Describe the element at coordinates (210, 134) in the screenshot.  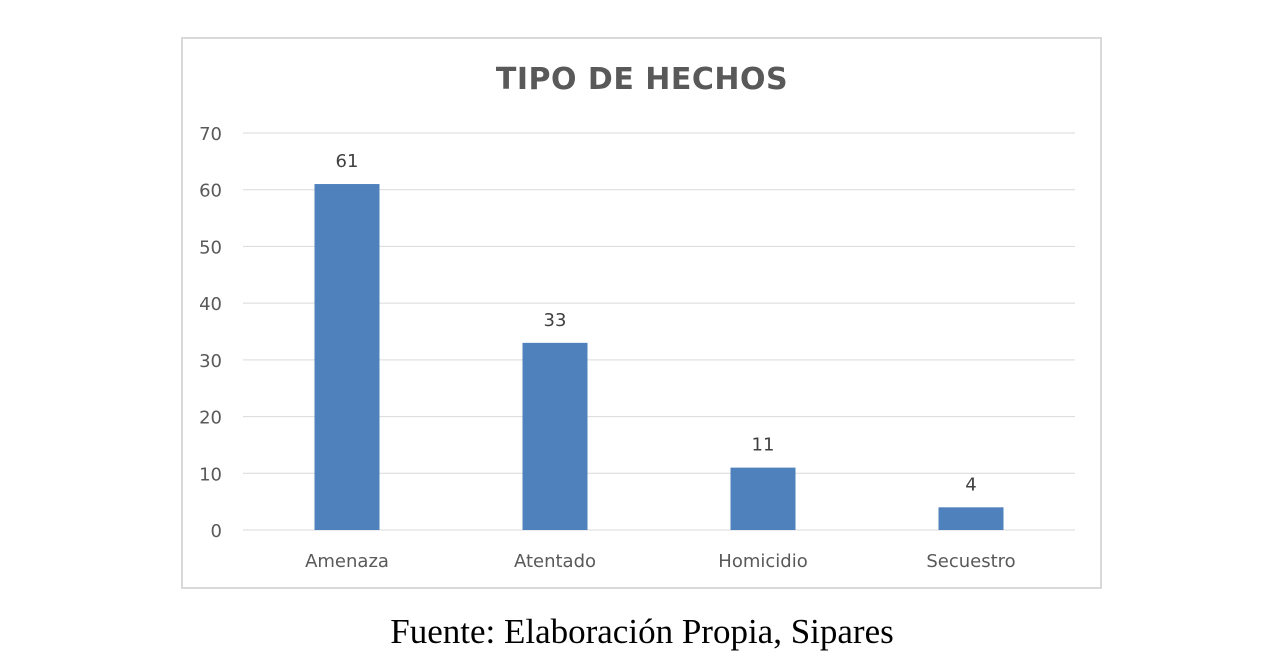
I see `y-tick-label: 70` at that location.